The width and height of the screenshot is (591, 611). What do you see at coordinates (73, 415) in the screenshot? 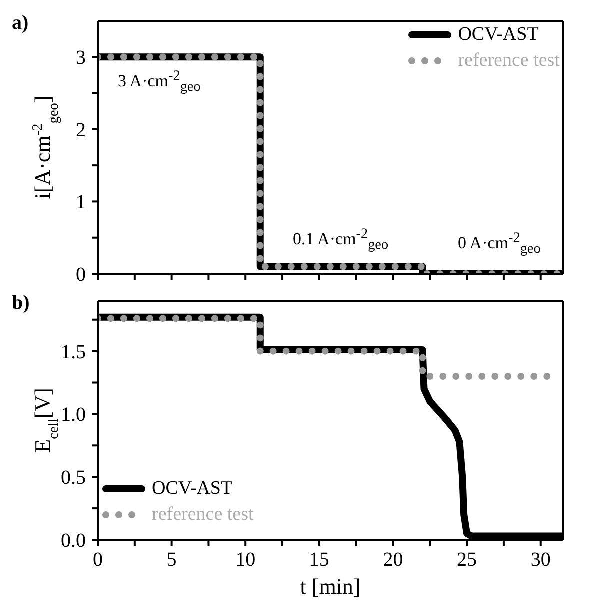
I see `y-tick-label: 1.0` at bounding box center [73, 415].